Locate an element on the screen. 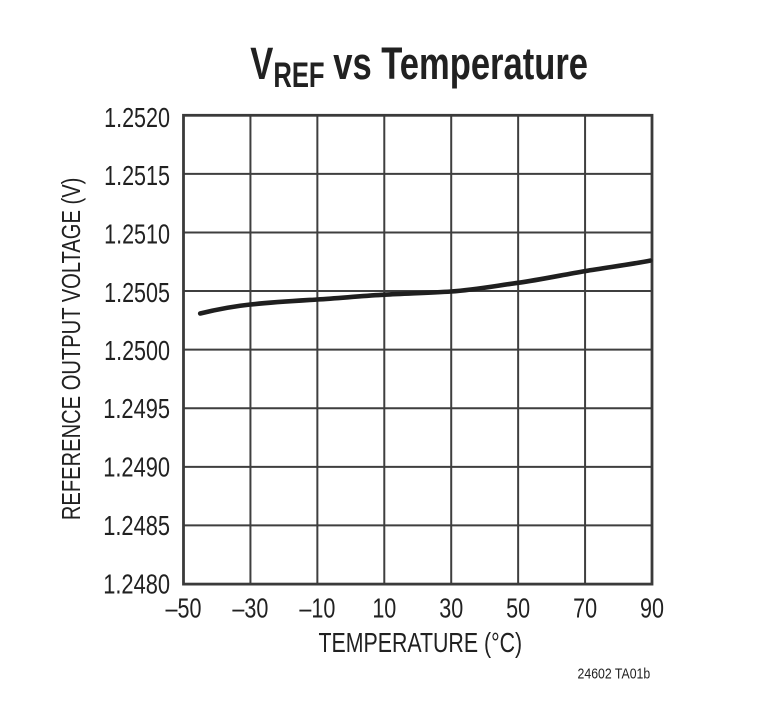 Image resolution: width=772 pixels, height=707 pixels. svg-text: REFERENCE OUTPUT VOLTAGE (V) is located at coordinates (71, 349).